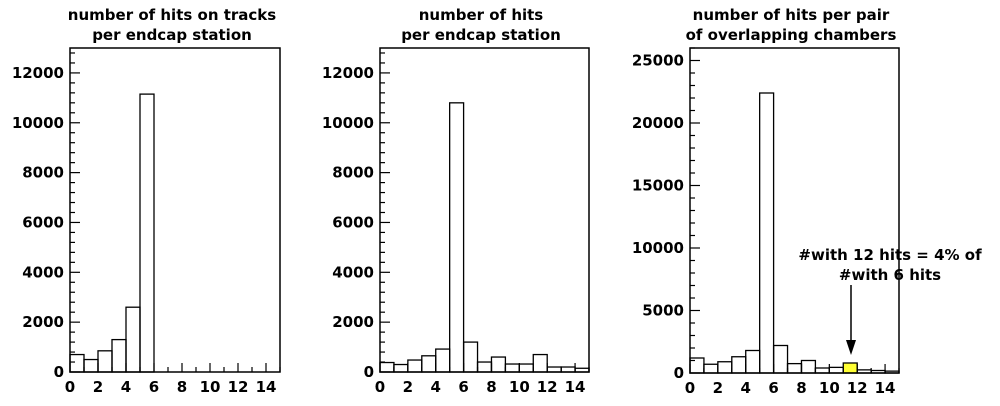  Describe the element at coordinates (463, 387) in the screenshot. I see `panel-2-x-tick-label: 6` at that location.